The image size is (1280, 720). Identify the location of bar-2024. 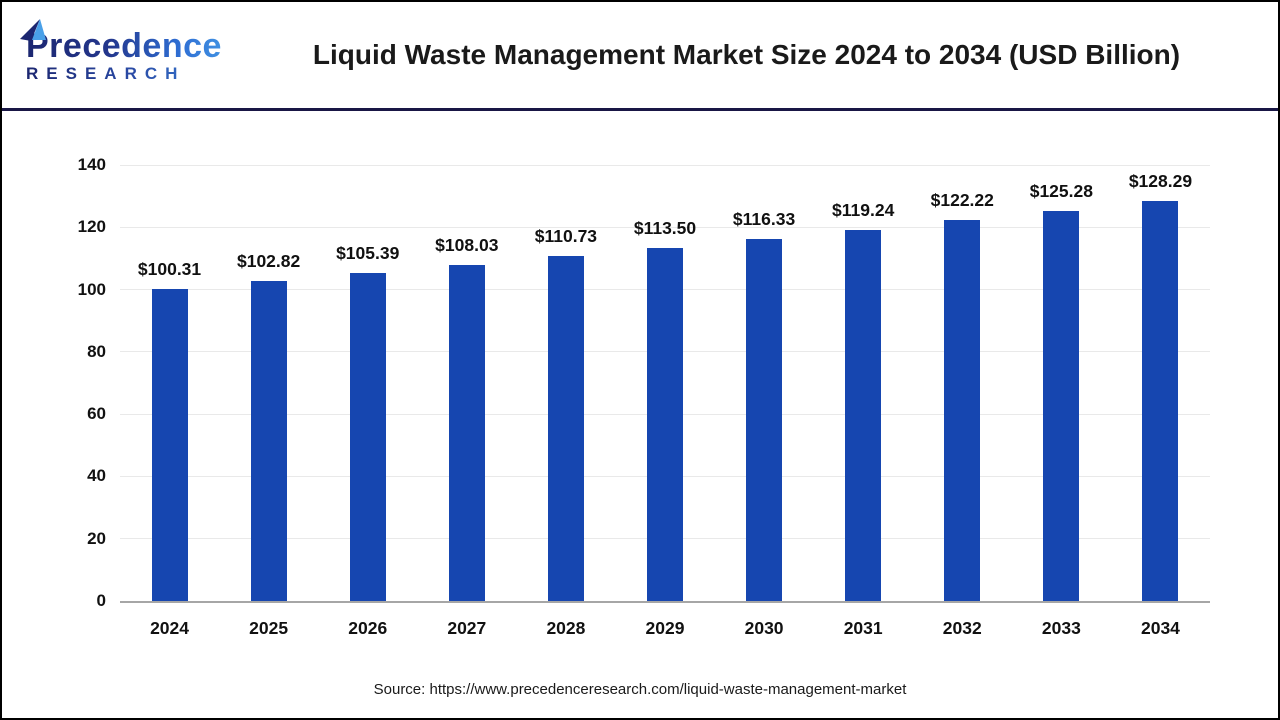
(169, 444).